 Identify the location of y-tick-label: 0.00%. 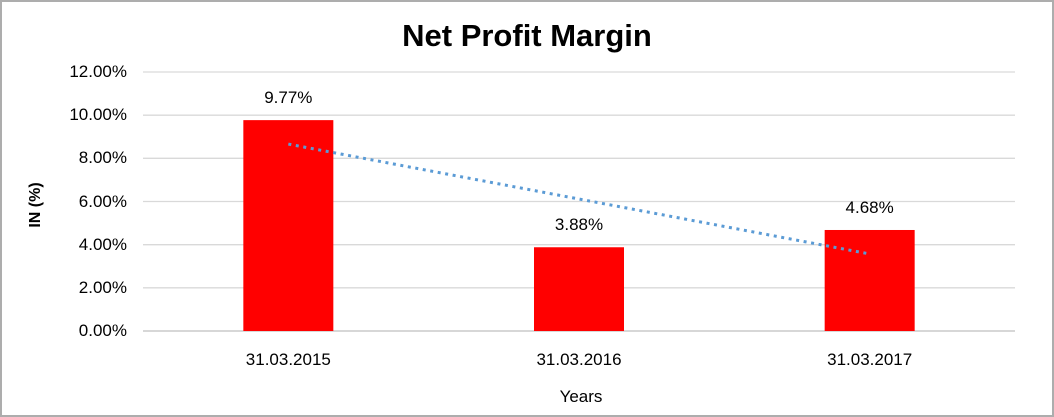
(102, 330).